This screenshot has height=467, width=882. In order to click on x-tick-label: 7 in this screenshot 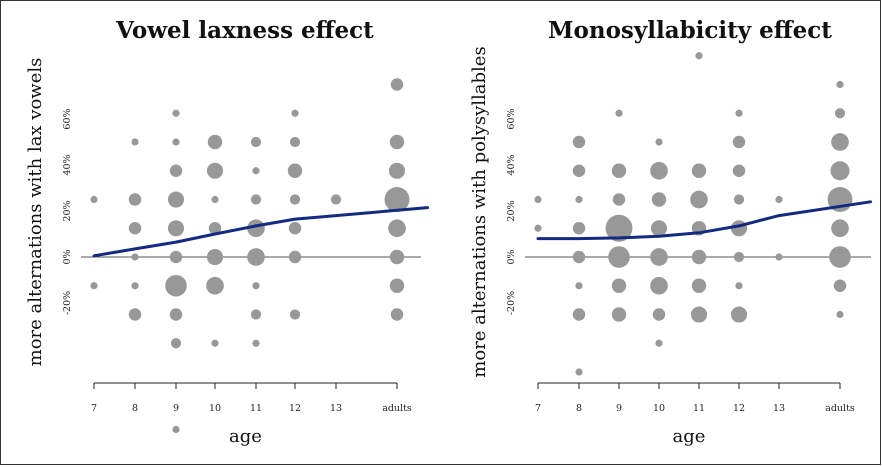, I will do `click(94, 408)`.